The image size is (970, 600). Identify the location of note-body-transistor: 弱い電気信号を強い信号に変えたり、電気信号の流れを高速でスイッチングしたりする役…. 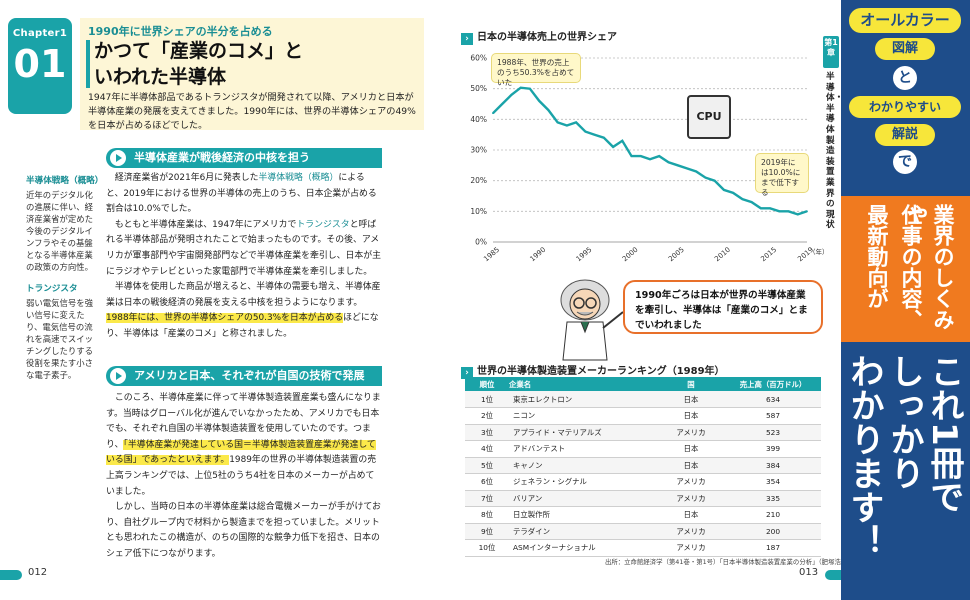
(59, 339).